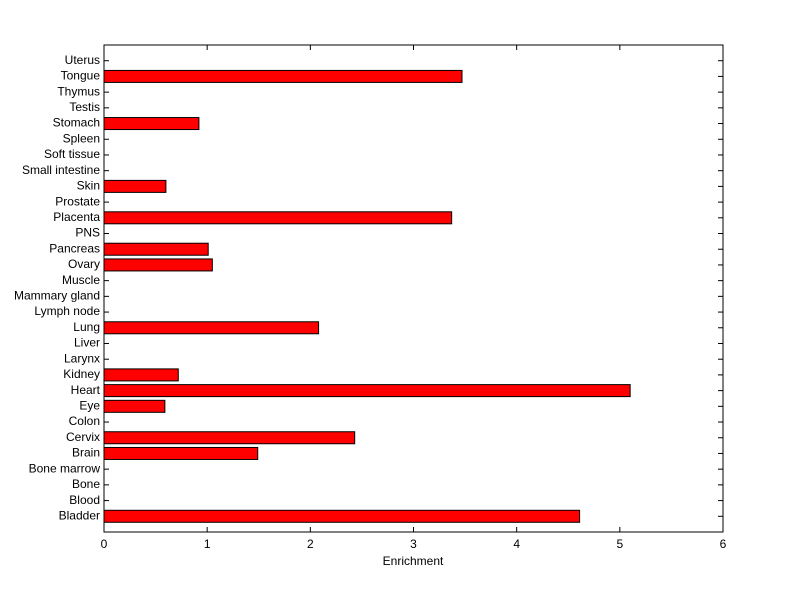 This screenshot has width=800, height=599. I want to click on y-tick-label: Cervix, so click(83, 437).